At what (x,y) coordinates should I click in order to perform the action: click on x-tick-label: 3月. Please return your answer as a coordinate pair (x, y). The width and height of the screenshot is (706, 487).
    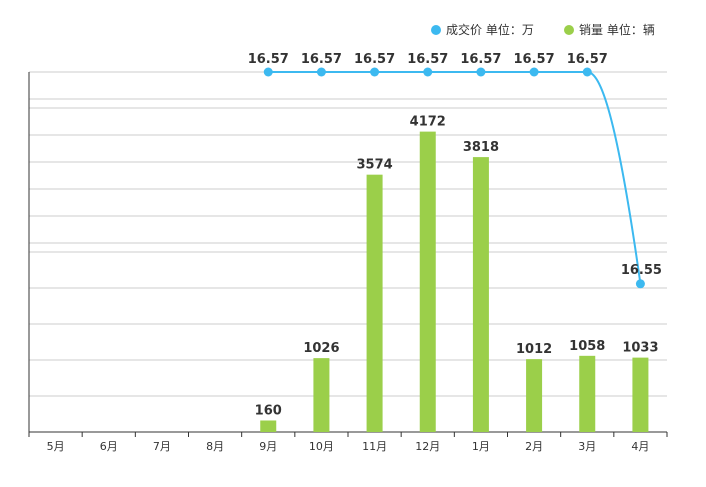
    Looking at the image, I should click on (587, 446).